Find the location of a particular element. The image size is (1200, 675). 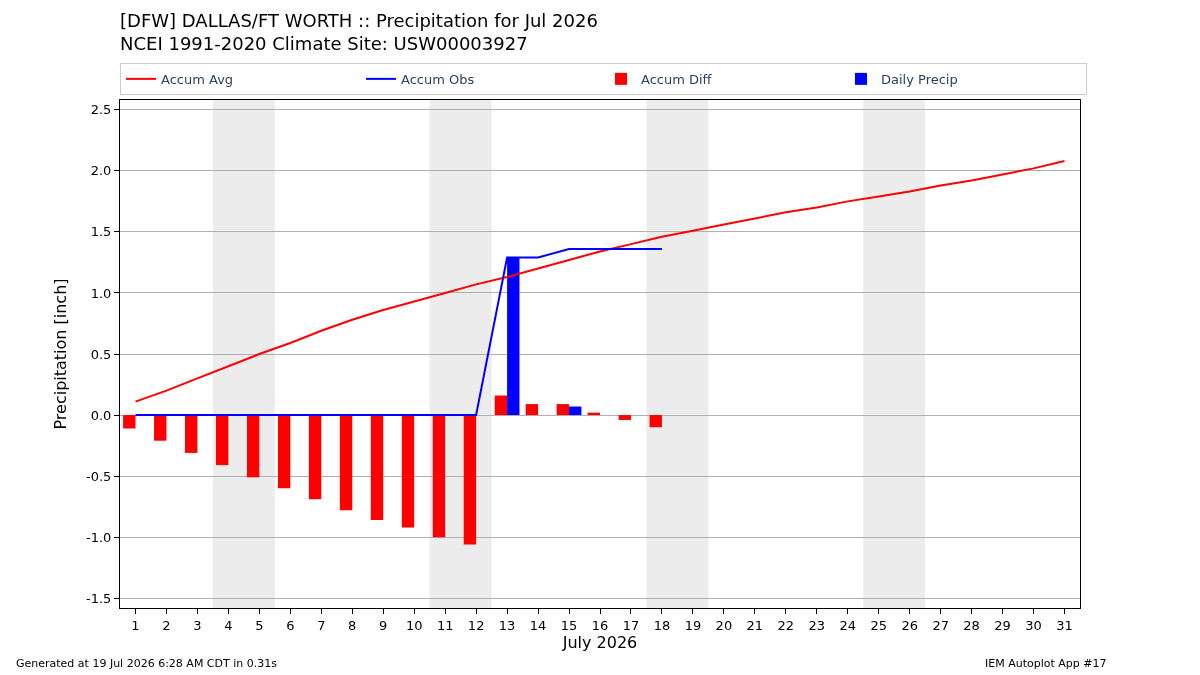

x-tick-label: 10 is located at coordinates (414, 625).